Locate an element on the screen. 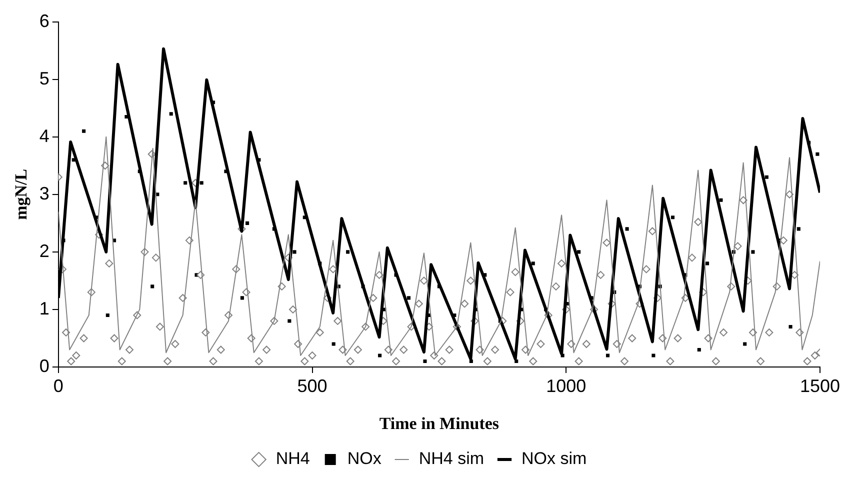  x-tick-label: 0 is located at coordinates (58, 386).